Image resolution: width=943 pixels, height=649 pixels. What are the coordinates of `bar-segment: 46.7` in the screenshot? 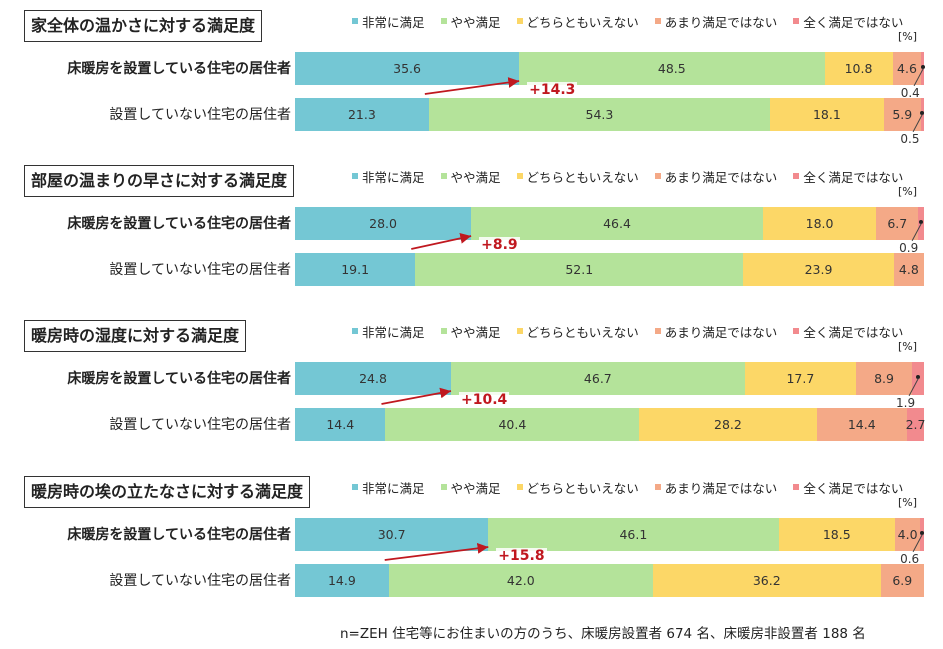 It's located at (597, 378).